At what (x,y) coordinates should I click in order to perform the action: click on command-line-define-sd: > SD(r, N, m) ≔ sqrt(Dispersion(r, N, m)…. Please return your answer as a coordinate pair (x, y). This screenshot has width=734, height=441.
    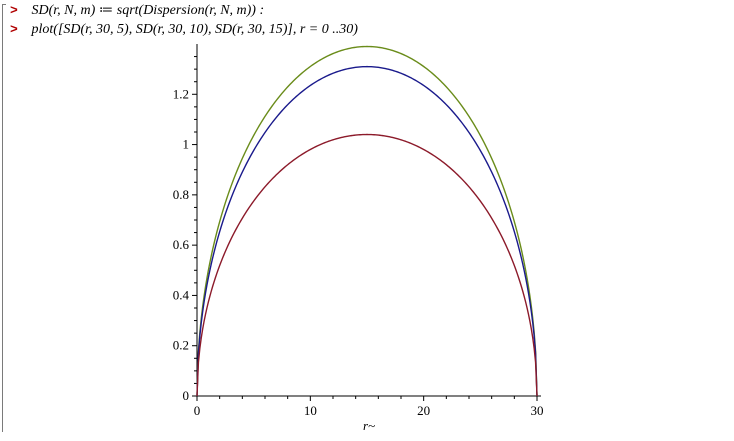
    Looking at the image, I should click on (137, 11).